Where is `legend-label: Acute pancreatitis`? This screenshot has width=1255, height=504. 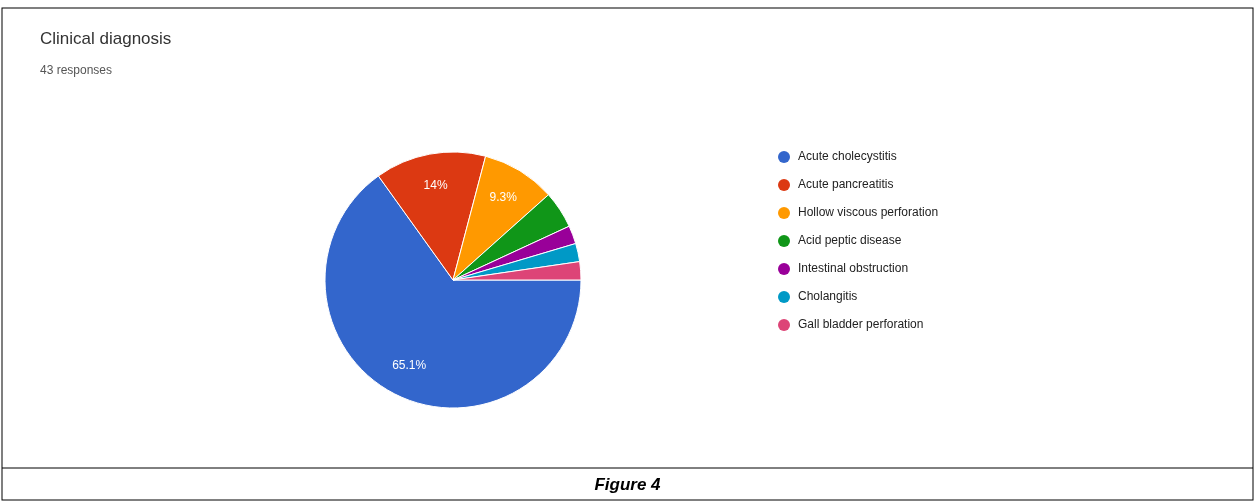 legend-label: Acute pancreatitis is located at coordinates (846, 184).